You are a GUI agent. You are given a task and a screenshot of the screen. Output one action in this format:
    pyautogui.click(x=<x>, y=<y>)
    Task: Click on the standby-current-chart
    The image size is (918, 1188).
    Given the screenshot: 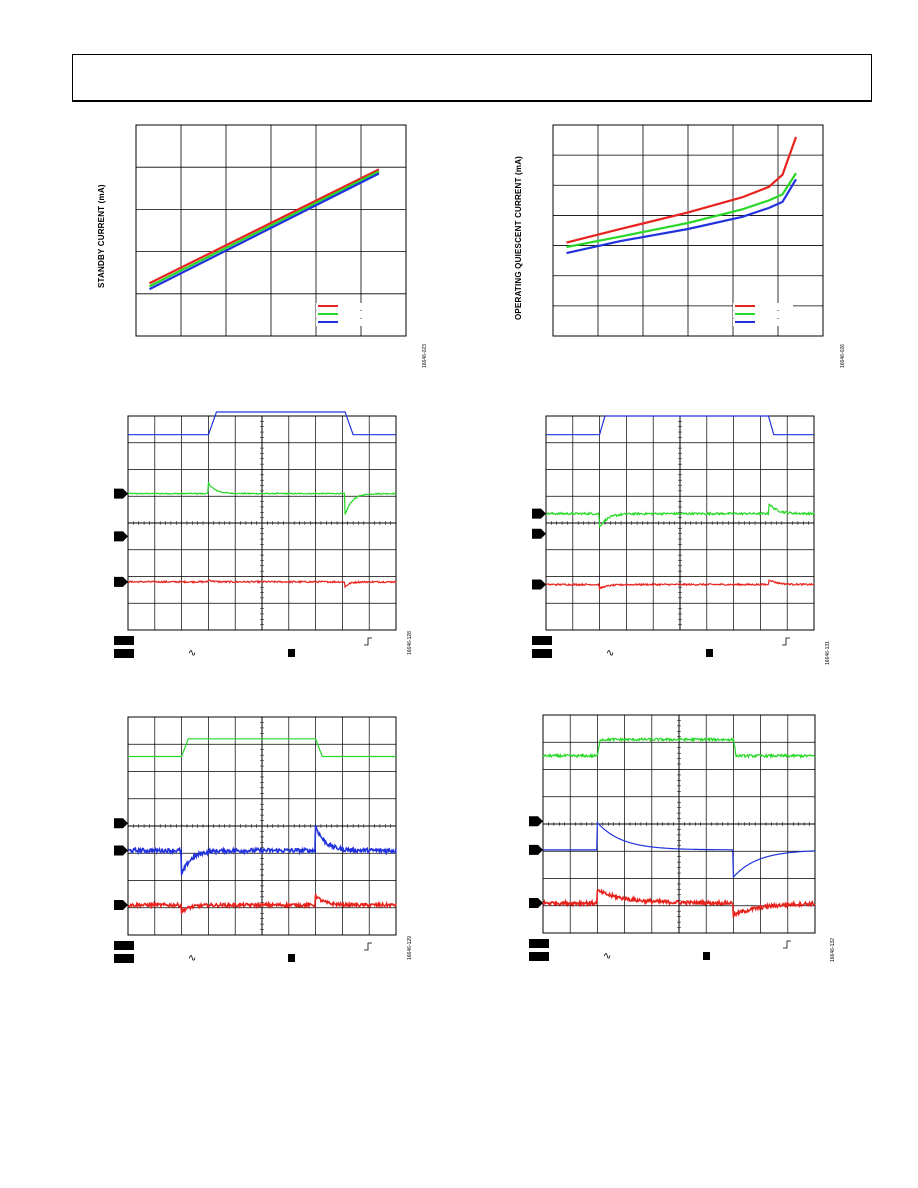 What is the action you would take?
    pyautogui.click(x=271, y=230)
    